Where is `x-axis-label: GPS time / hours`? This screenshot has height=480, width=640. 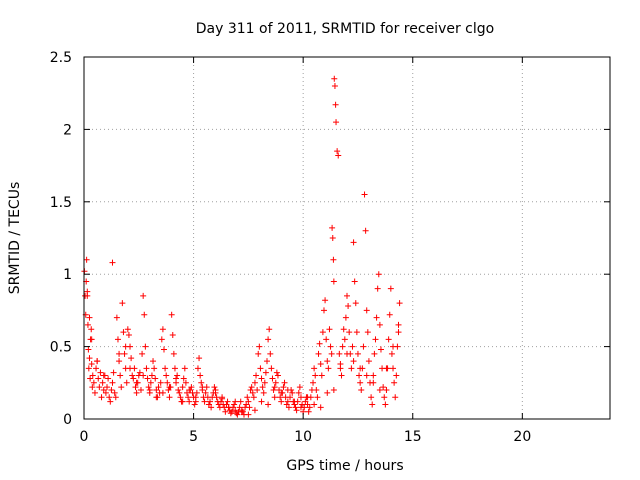 x-axis-label: GPS time / hours is located at coordinates (344, 466).